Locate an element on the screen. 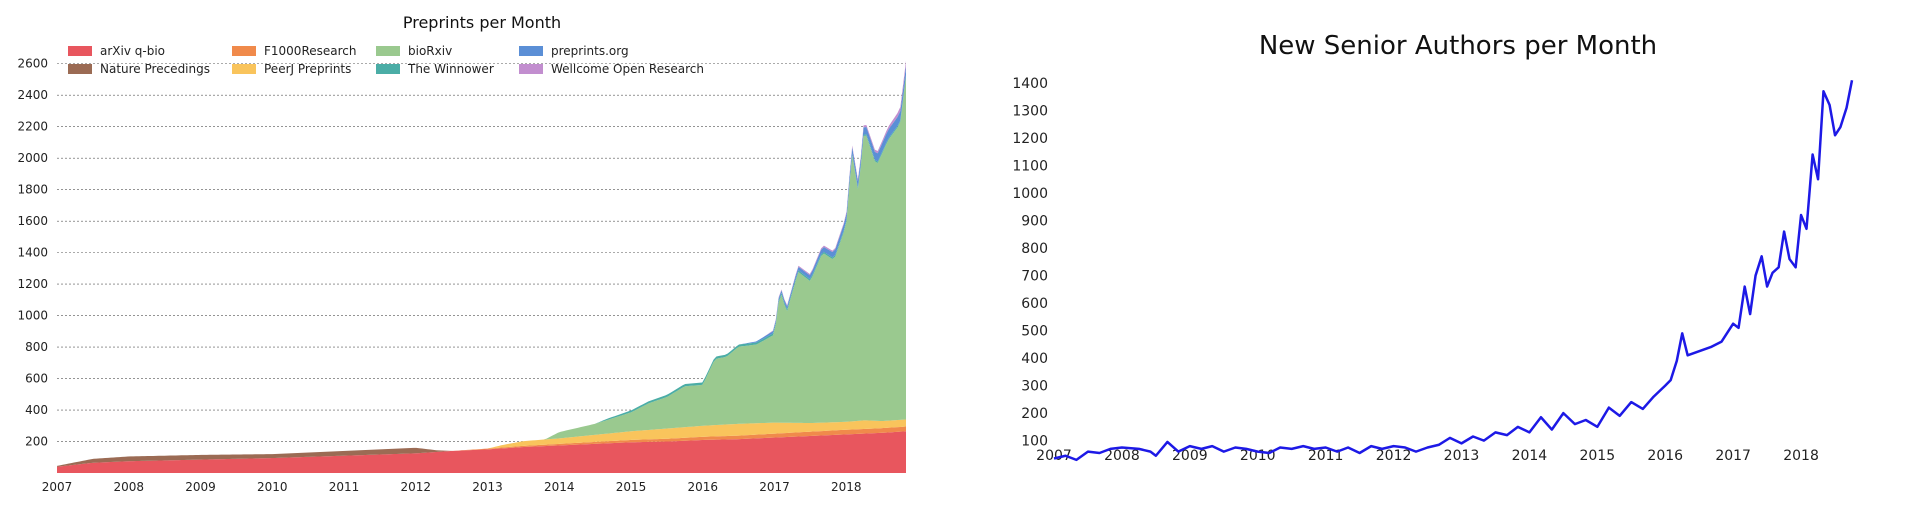  x-tick-label: 2011 is located at coordinates (344, 487).